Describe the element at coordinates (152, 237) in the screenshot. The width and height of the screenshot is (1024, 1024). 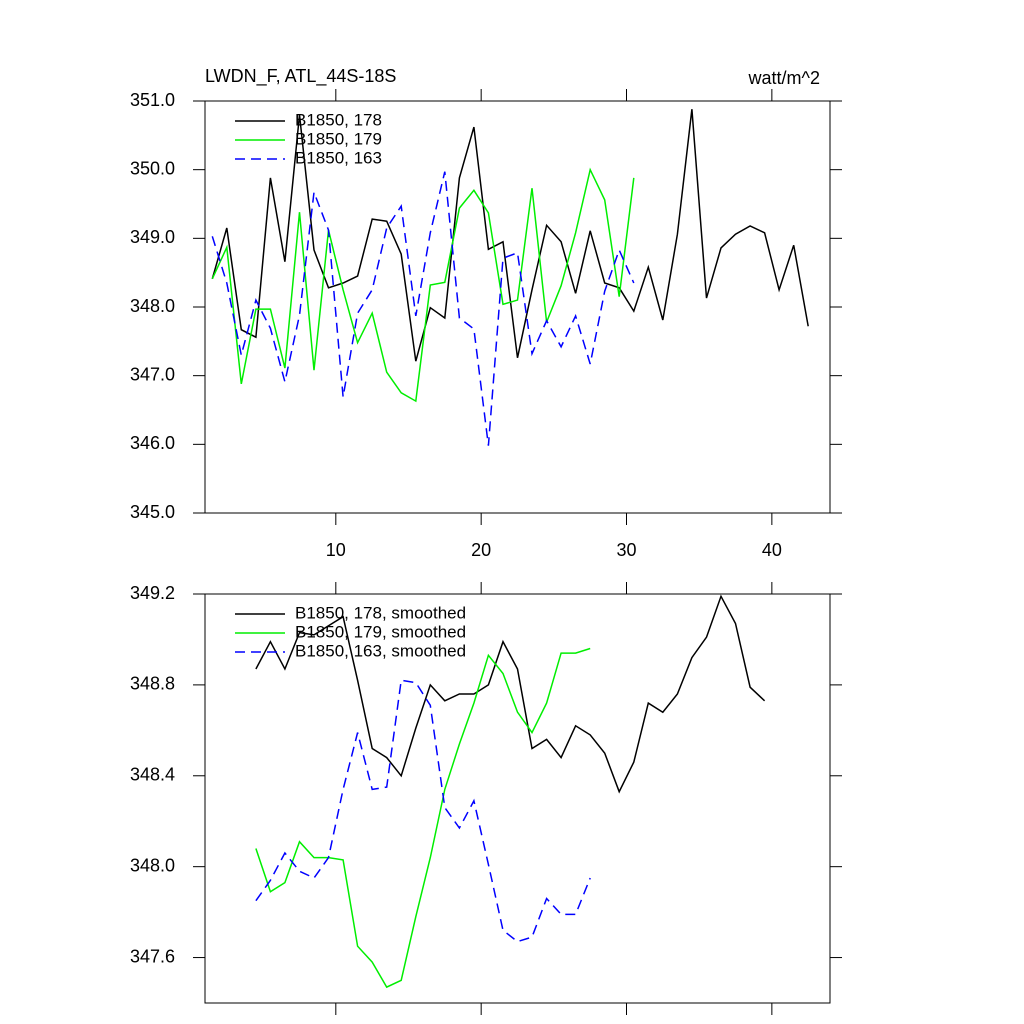
I see `y-tick-label: 349.0` at that location.